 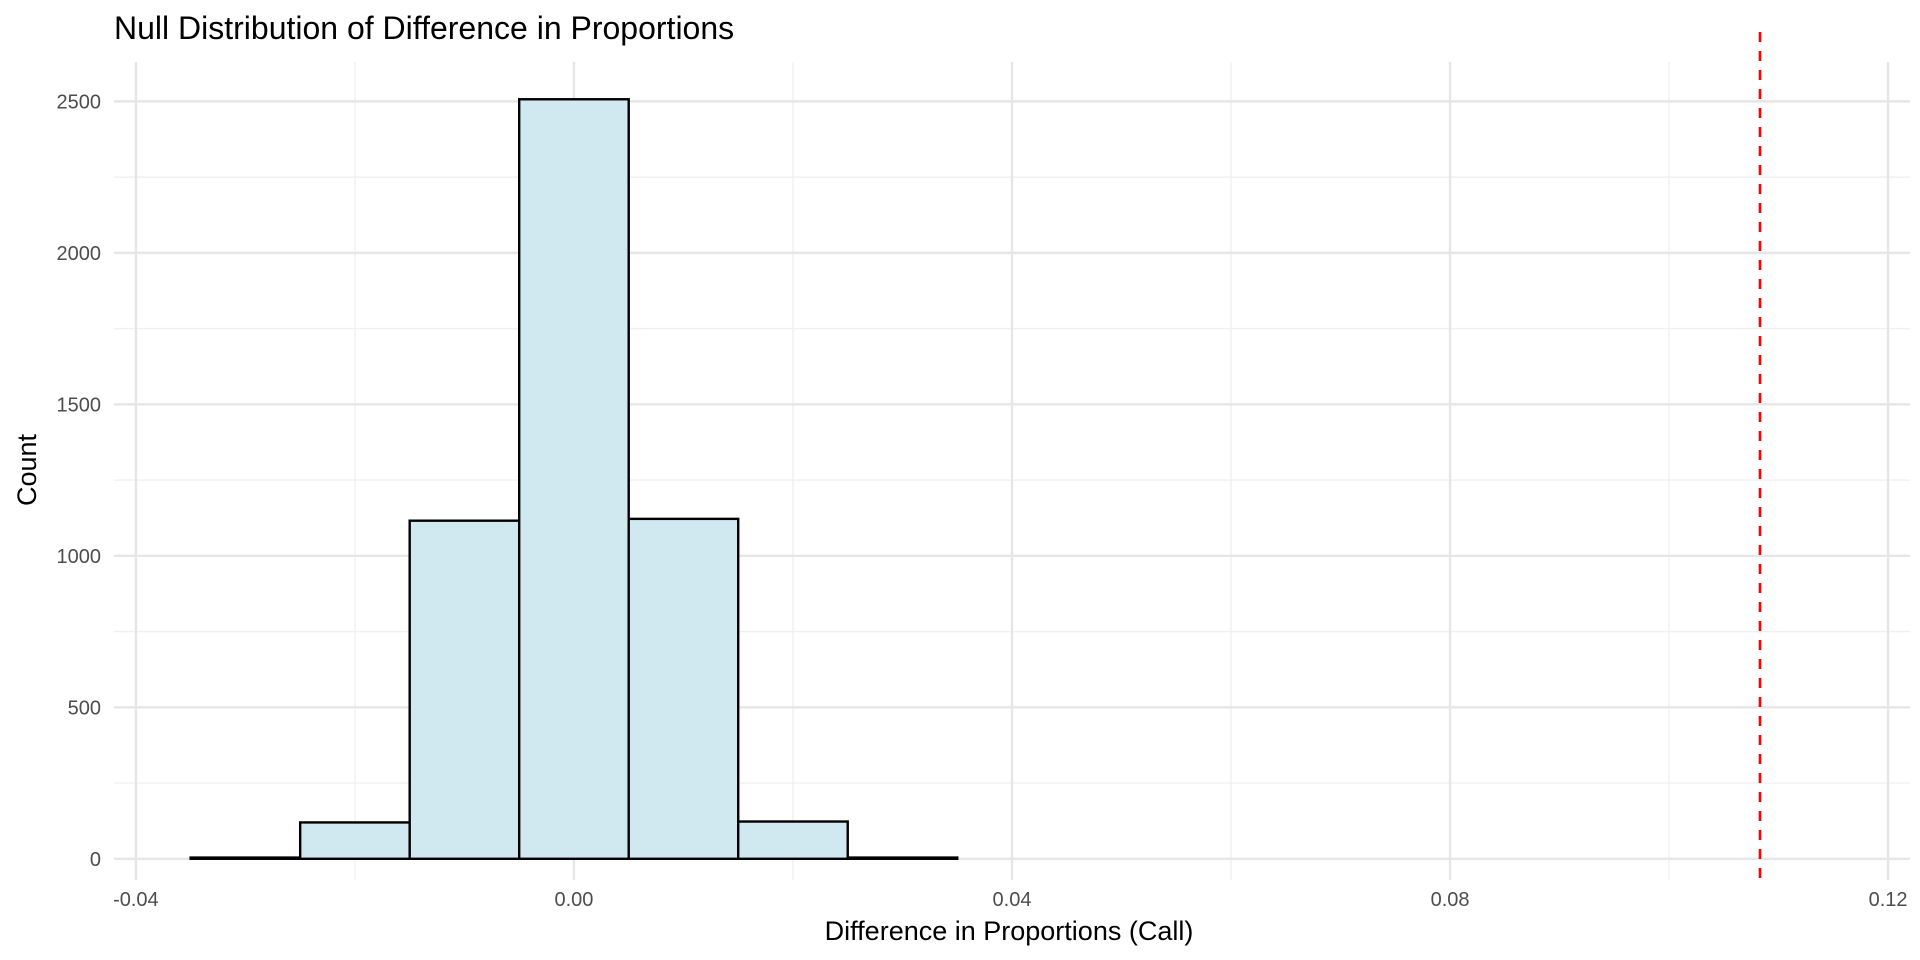 I want to click on x-axis-ticks: -0.04 0.00 0.04 0.08 0.12, so click(x=1010, y=900).